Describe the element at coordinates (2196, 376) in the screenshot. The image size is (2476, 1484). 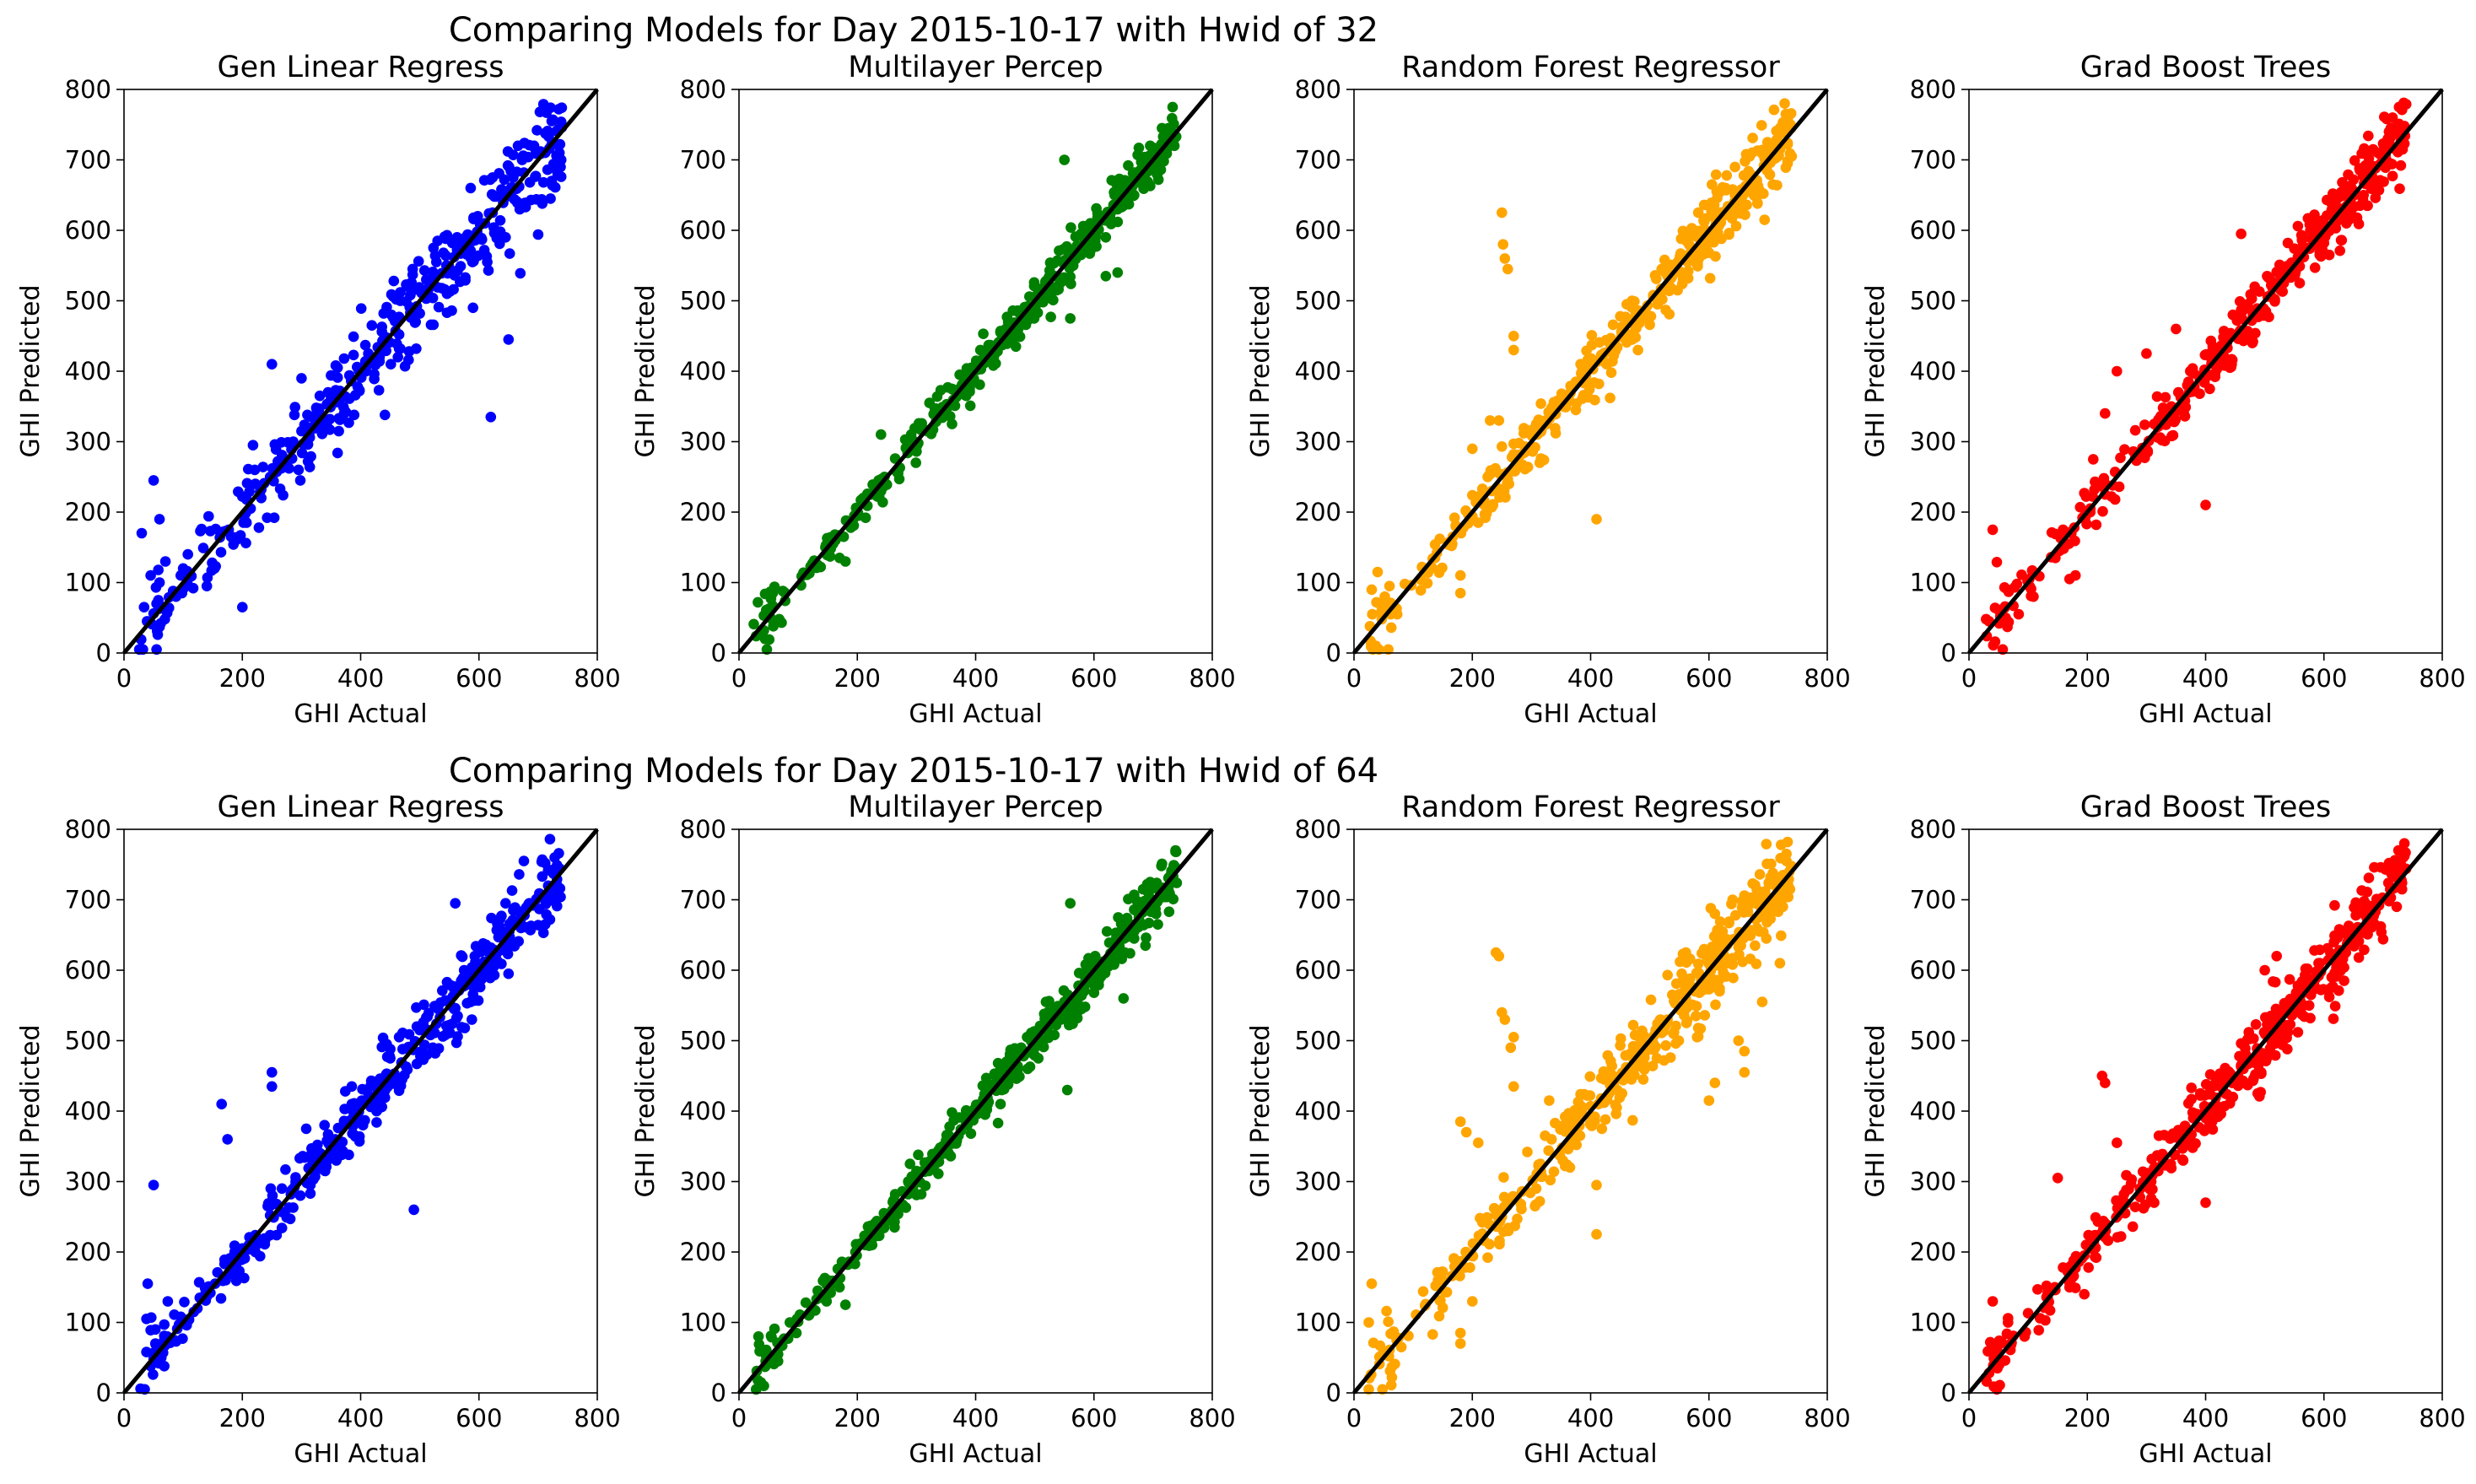
I see `points-group` at that location.